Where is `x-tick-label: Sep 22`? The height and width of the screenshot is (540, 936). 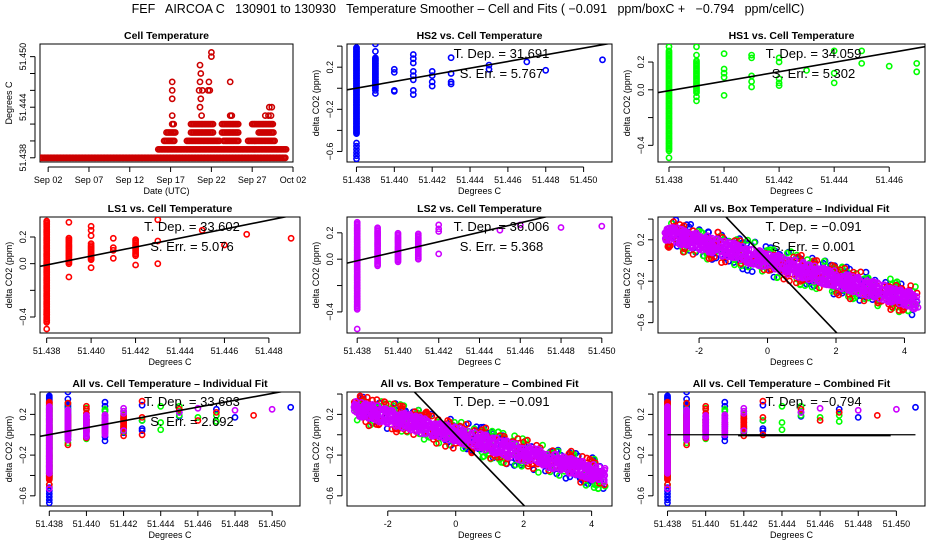 x-tick-label: Sep 22 is located at coordinates (211, 180).